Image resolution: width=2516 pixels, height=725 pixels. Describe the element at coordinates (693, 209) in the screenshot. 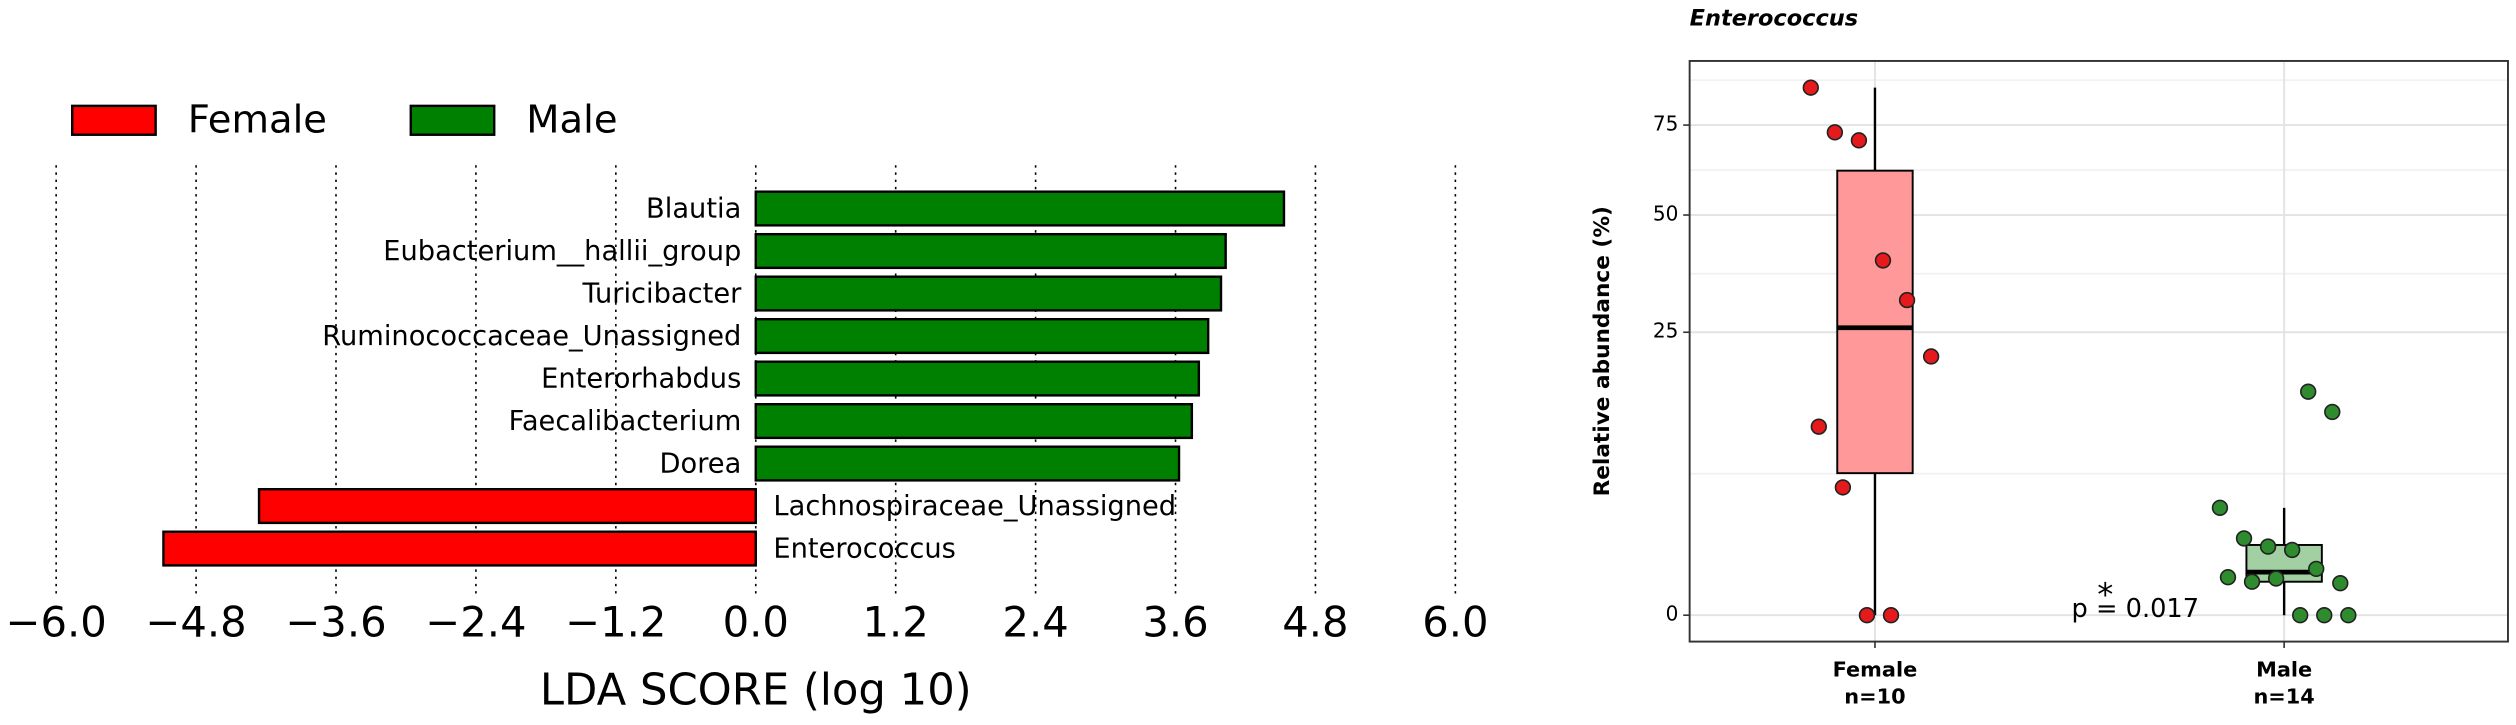

I see `category-label: Blautia` at that location.